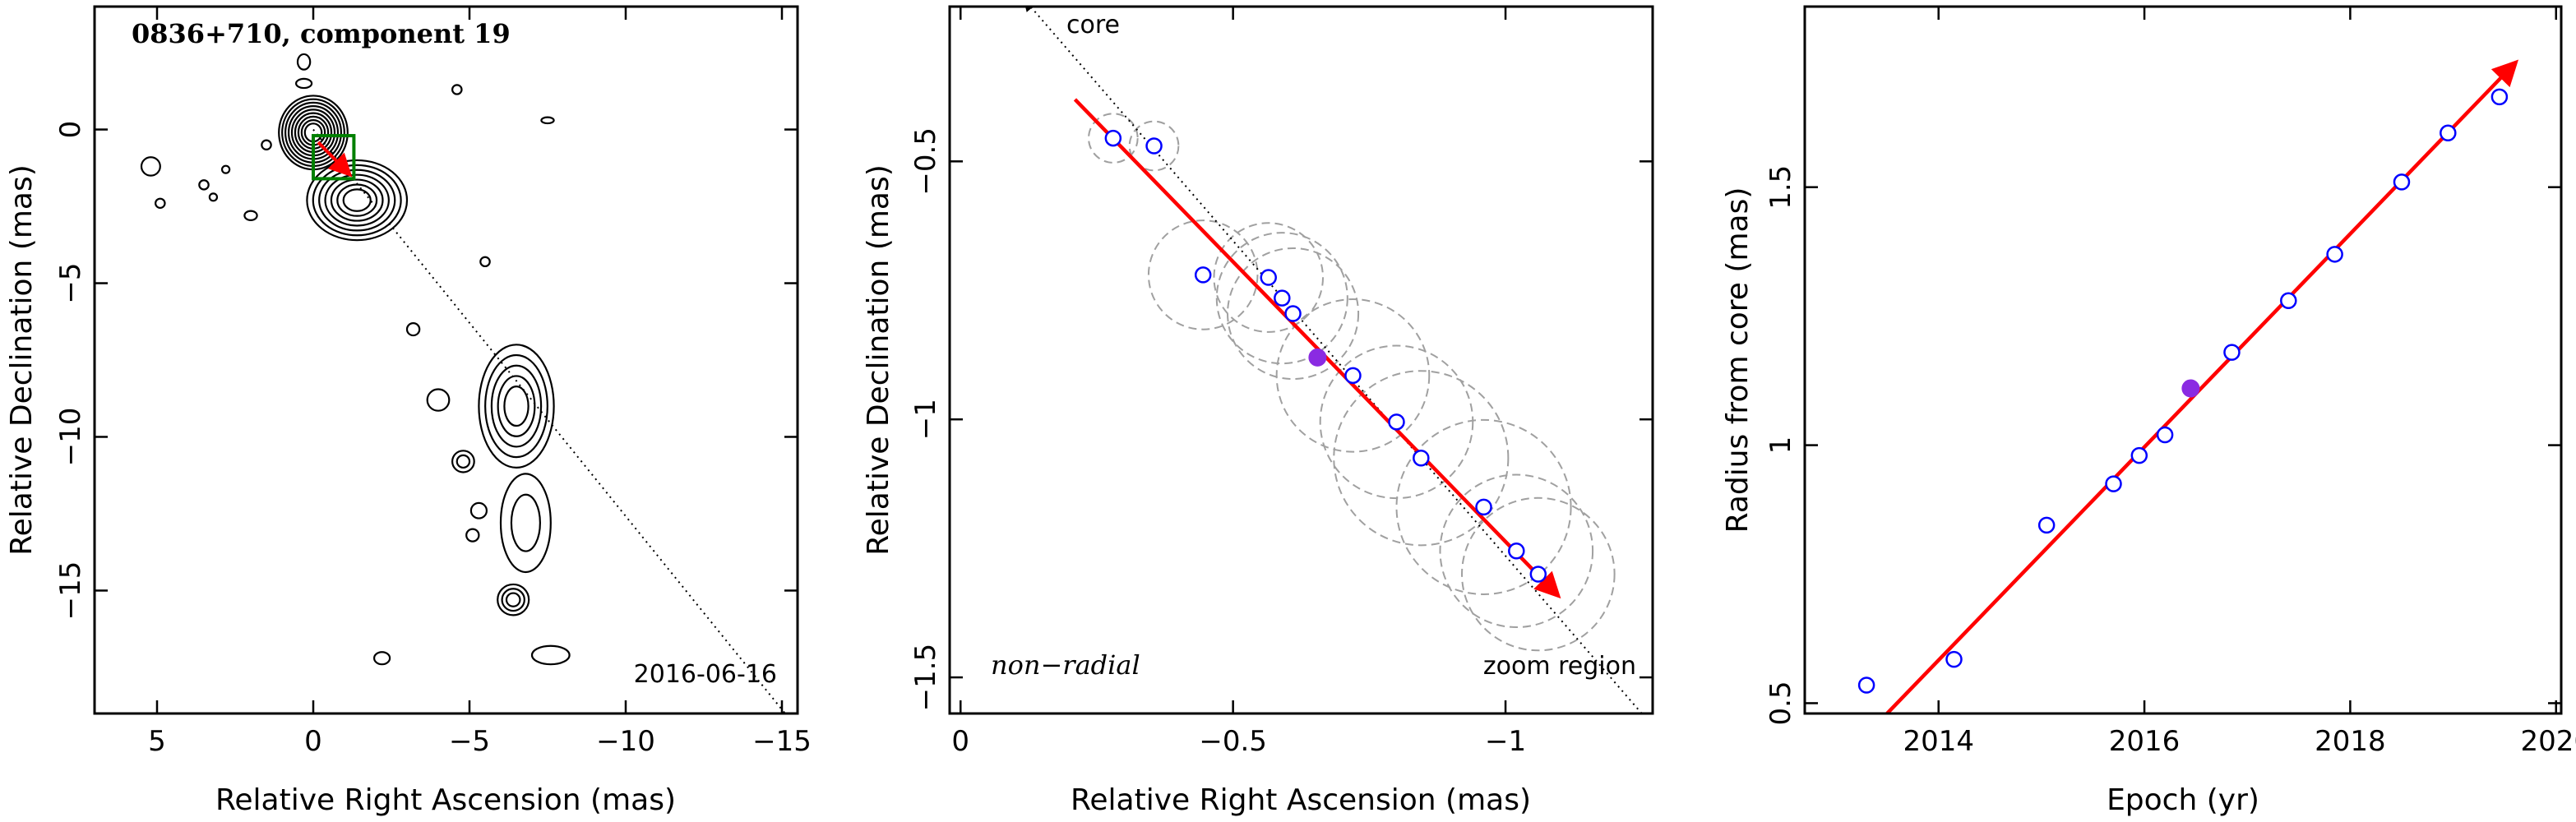 This screenshot has height=822, width=2576. Describe the element at coordinates (782, 741) in the screenshot. I see `x-tick-label-1-4: −15` at that location.